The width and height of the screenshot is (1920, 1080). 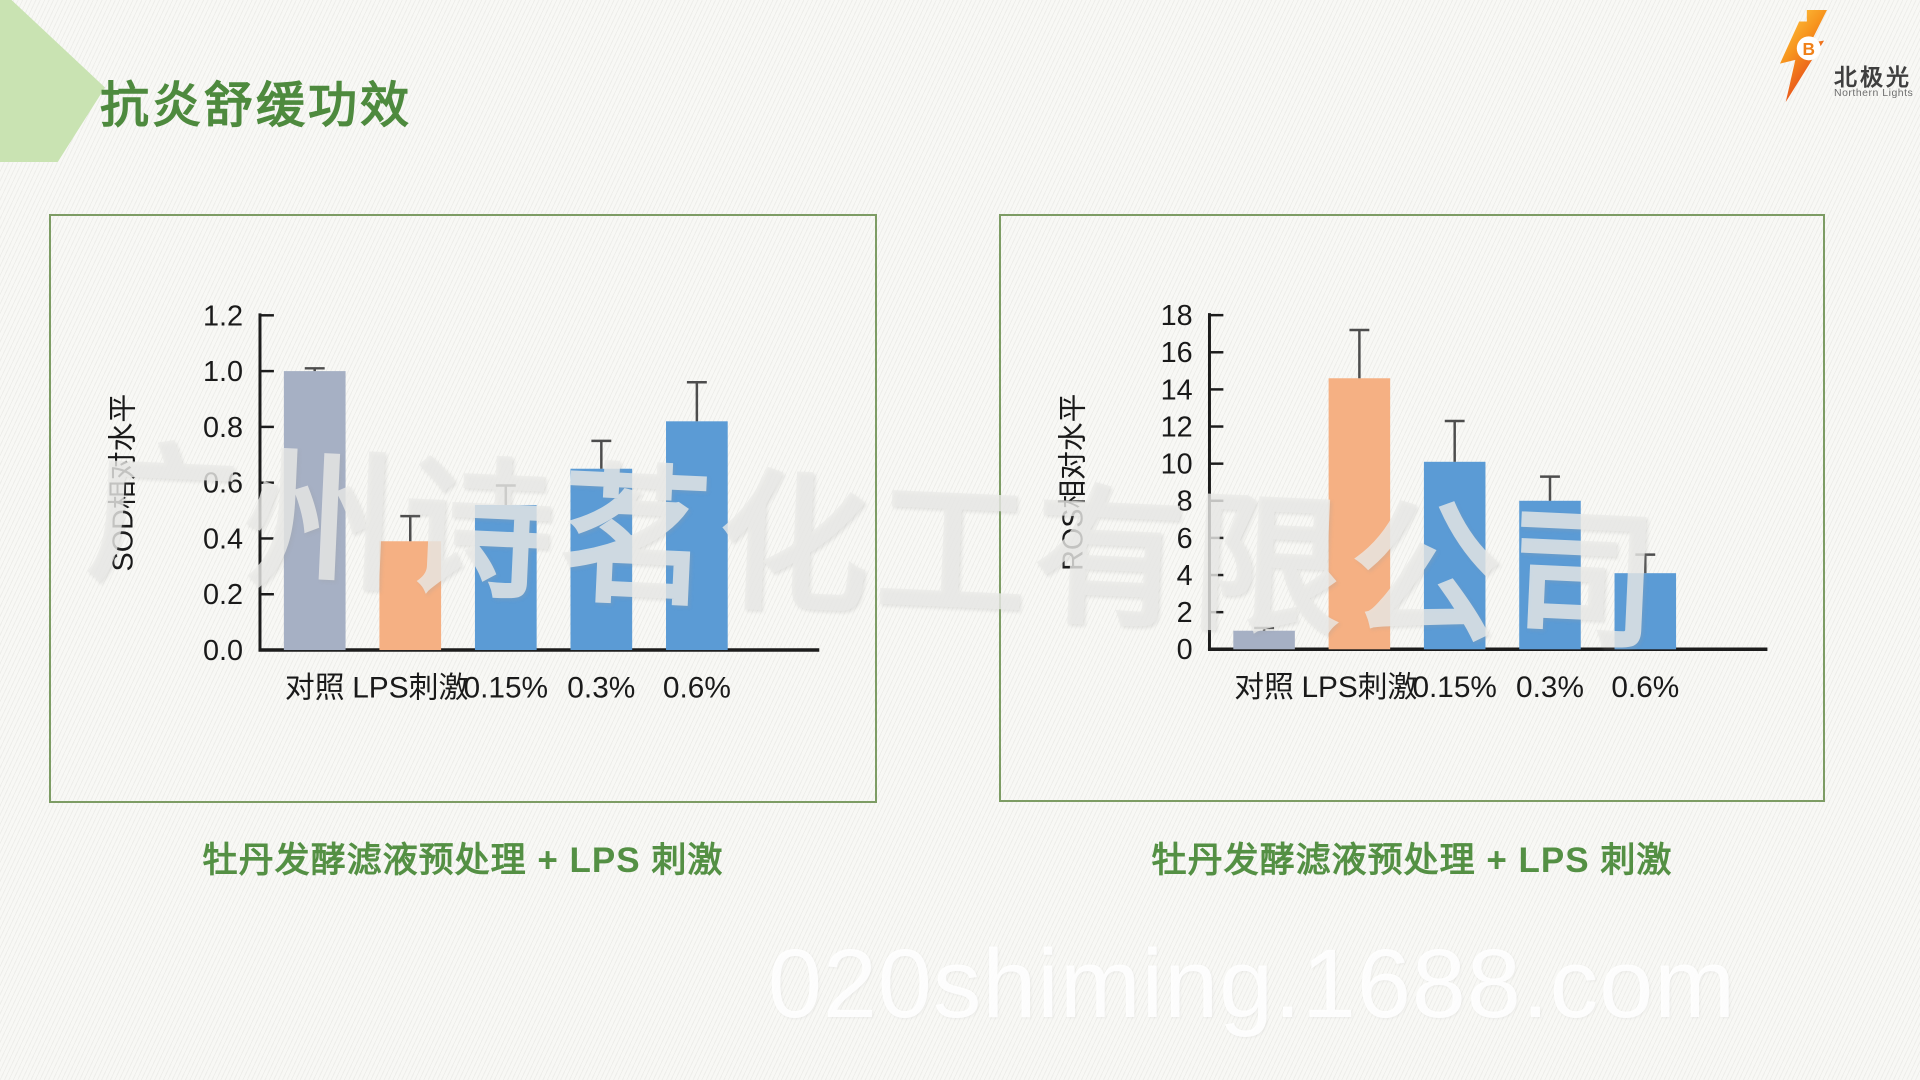 I want to click on svg-text: 0.4, so click(x=223, y=539).